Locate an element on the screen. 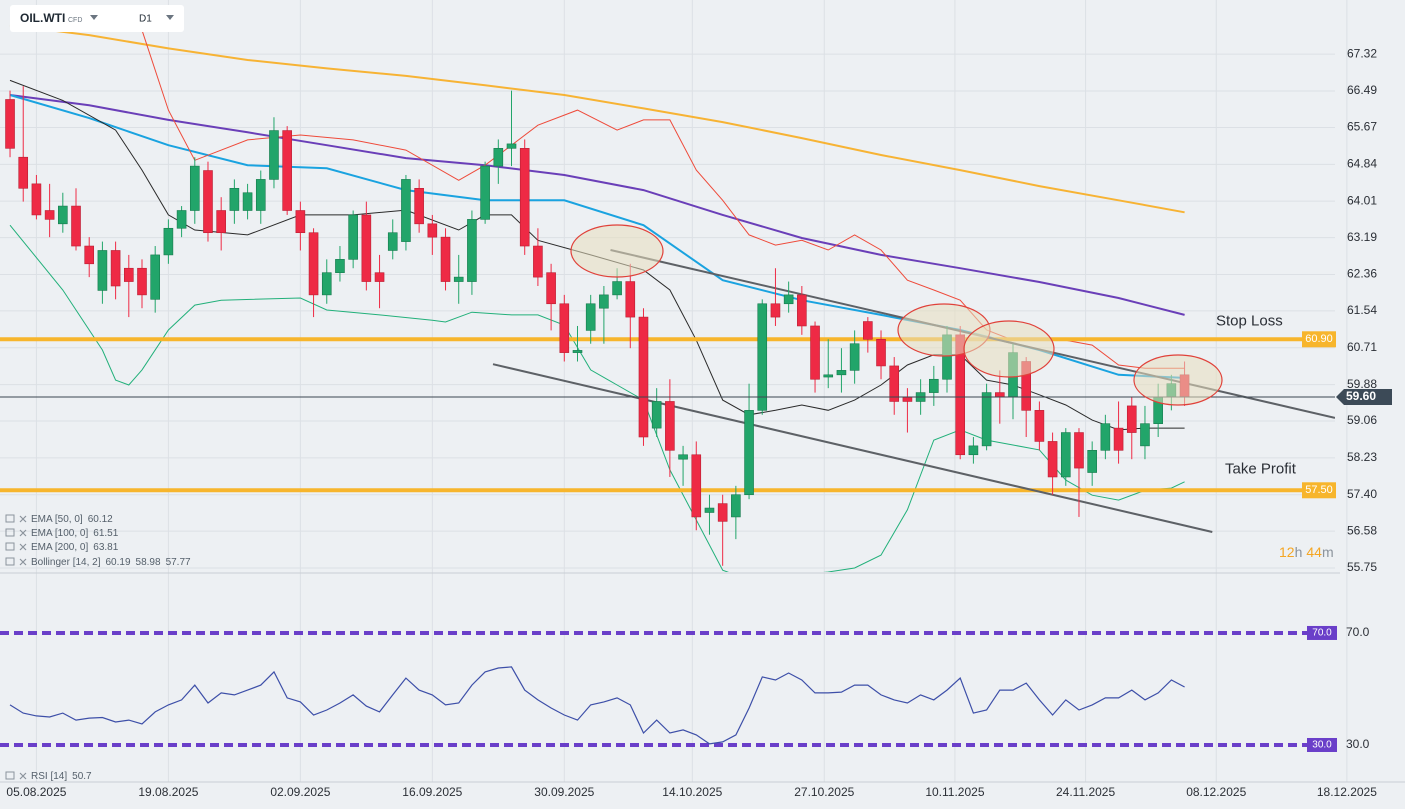  rsi-axis-label: 30.0 is located at coordinates (1358, 744).